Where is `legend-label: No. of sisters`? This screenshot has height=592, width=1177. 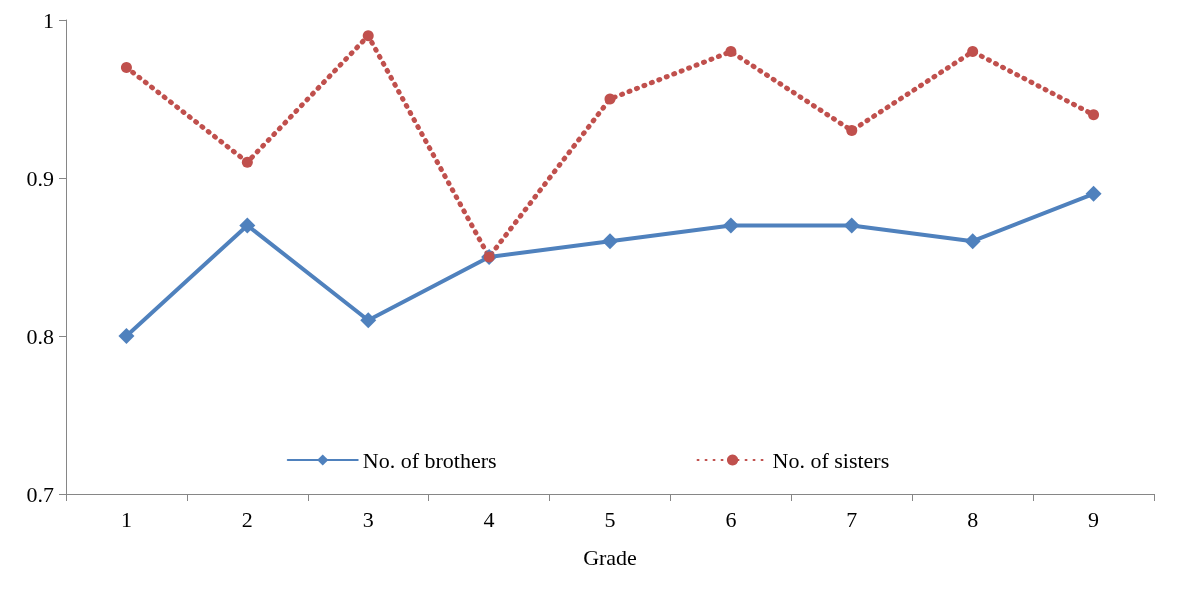
legend-label: No. of sisters is located at coordinates (831, 460).